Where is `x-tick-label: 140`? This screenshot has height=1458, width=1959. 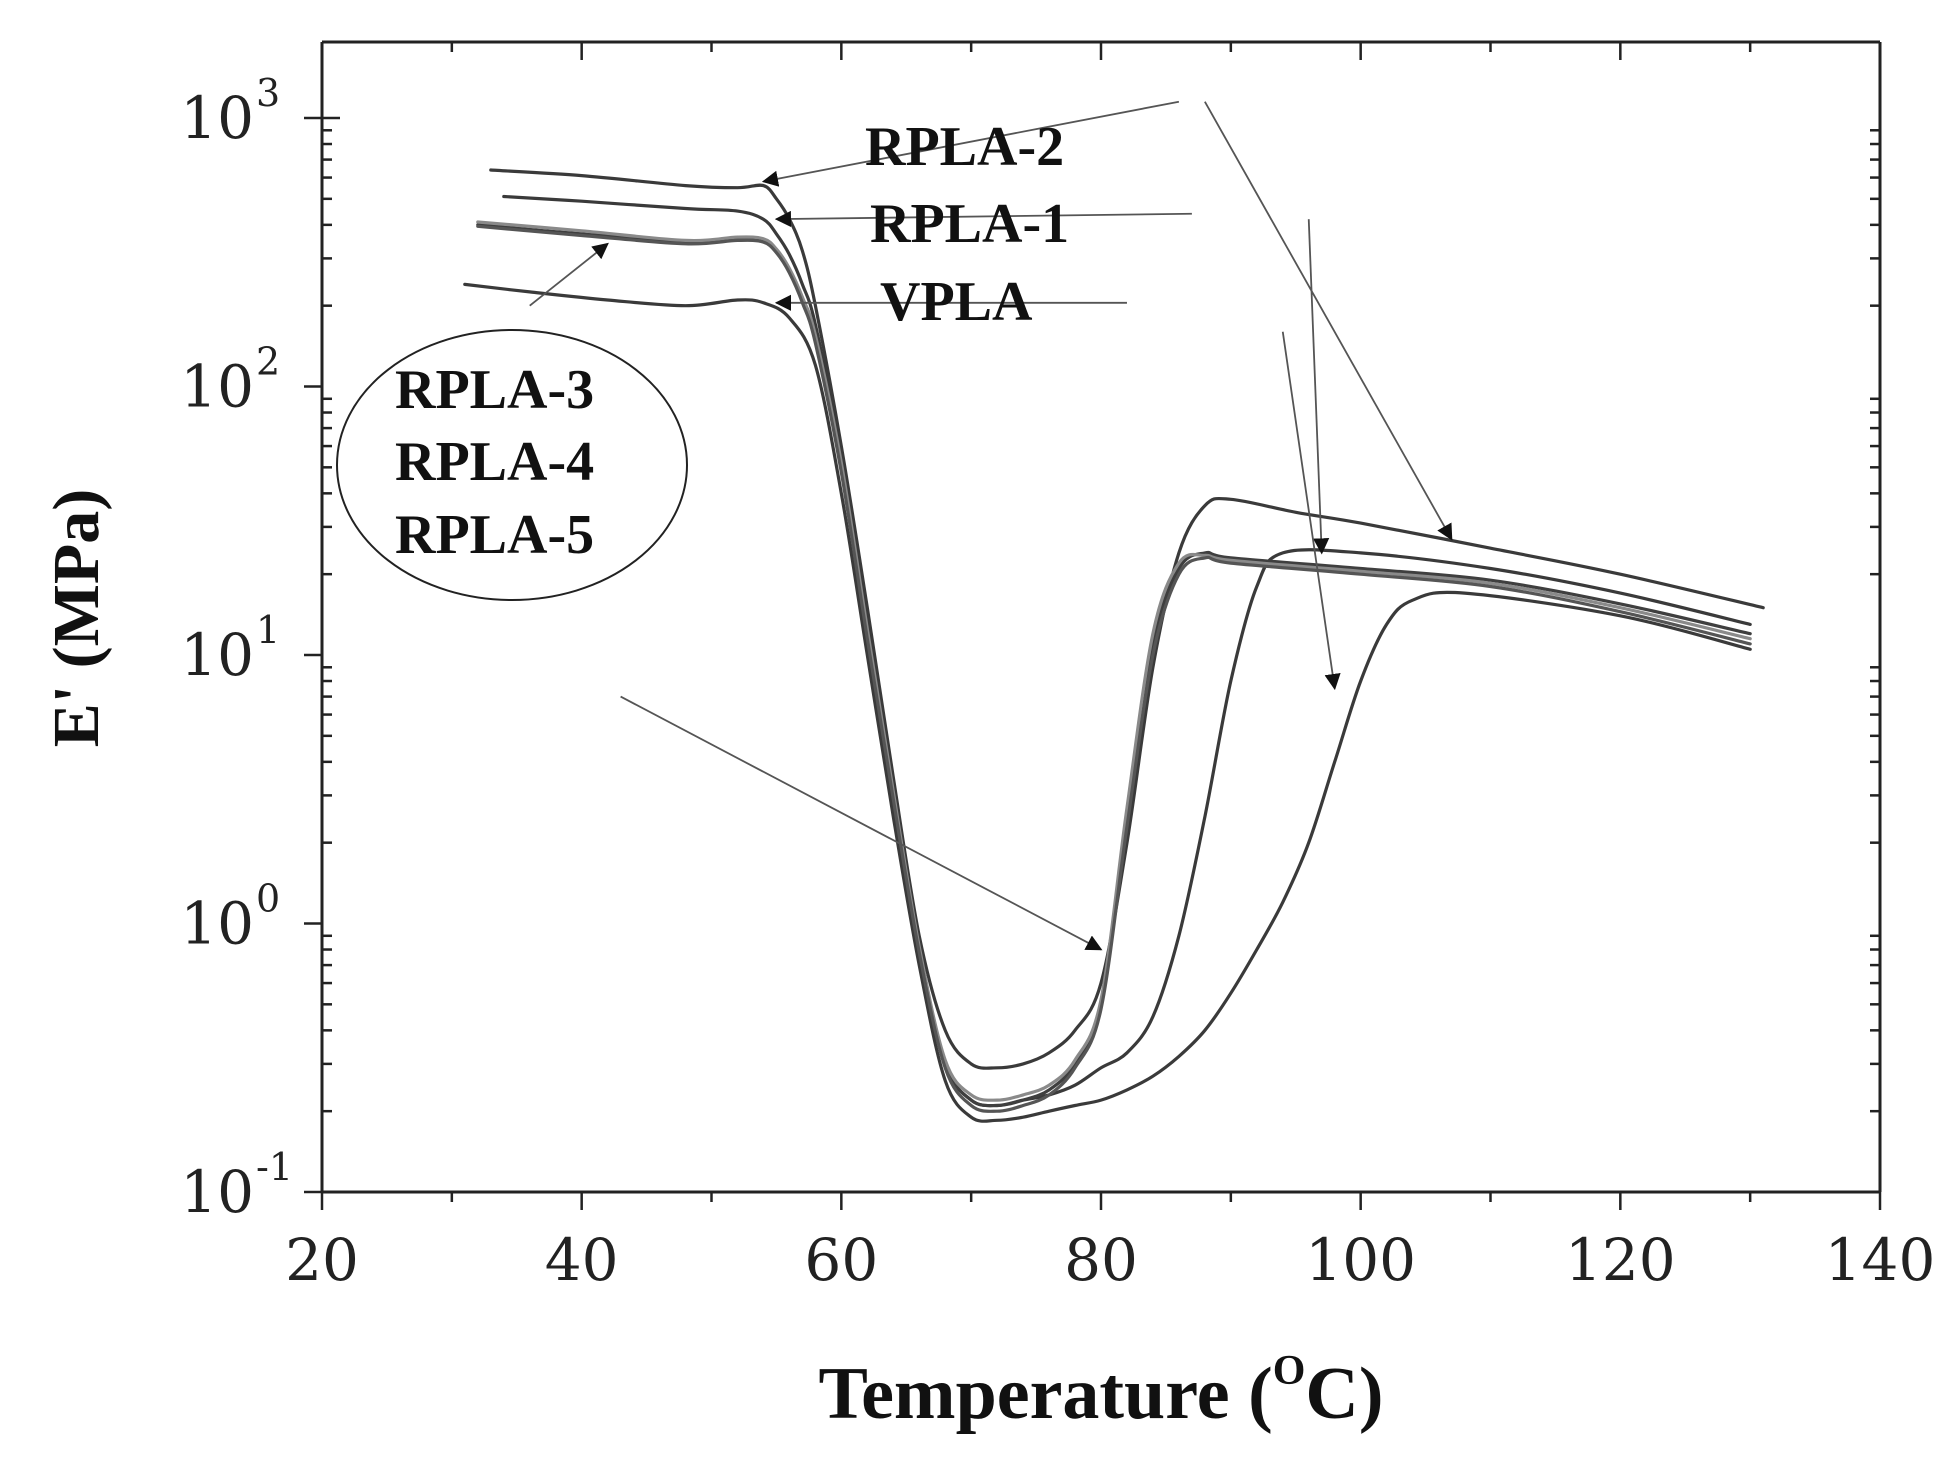
x-tick-label: 140 is located at coordinates (1880, 1260).